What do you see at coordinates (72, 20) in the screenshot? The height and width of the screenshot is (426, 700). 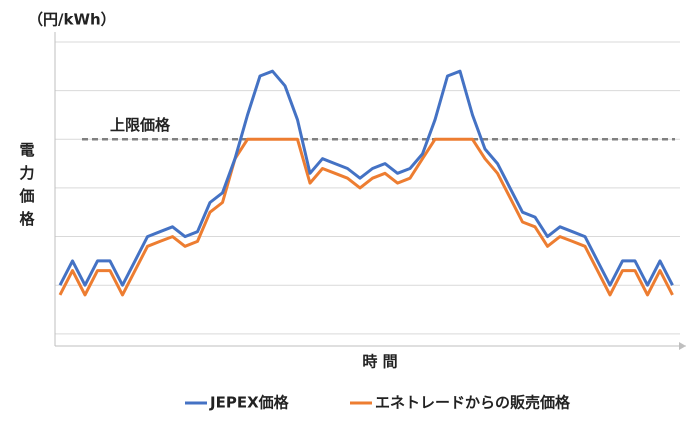 I see `y-unit: （円/kWh）` at bounding box center [72, 20].